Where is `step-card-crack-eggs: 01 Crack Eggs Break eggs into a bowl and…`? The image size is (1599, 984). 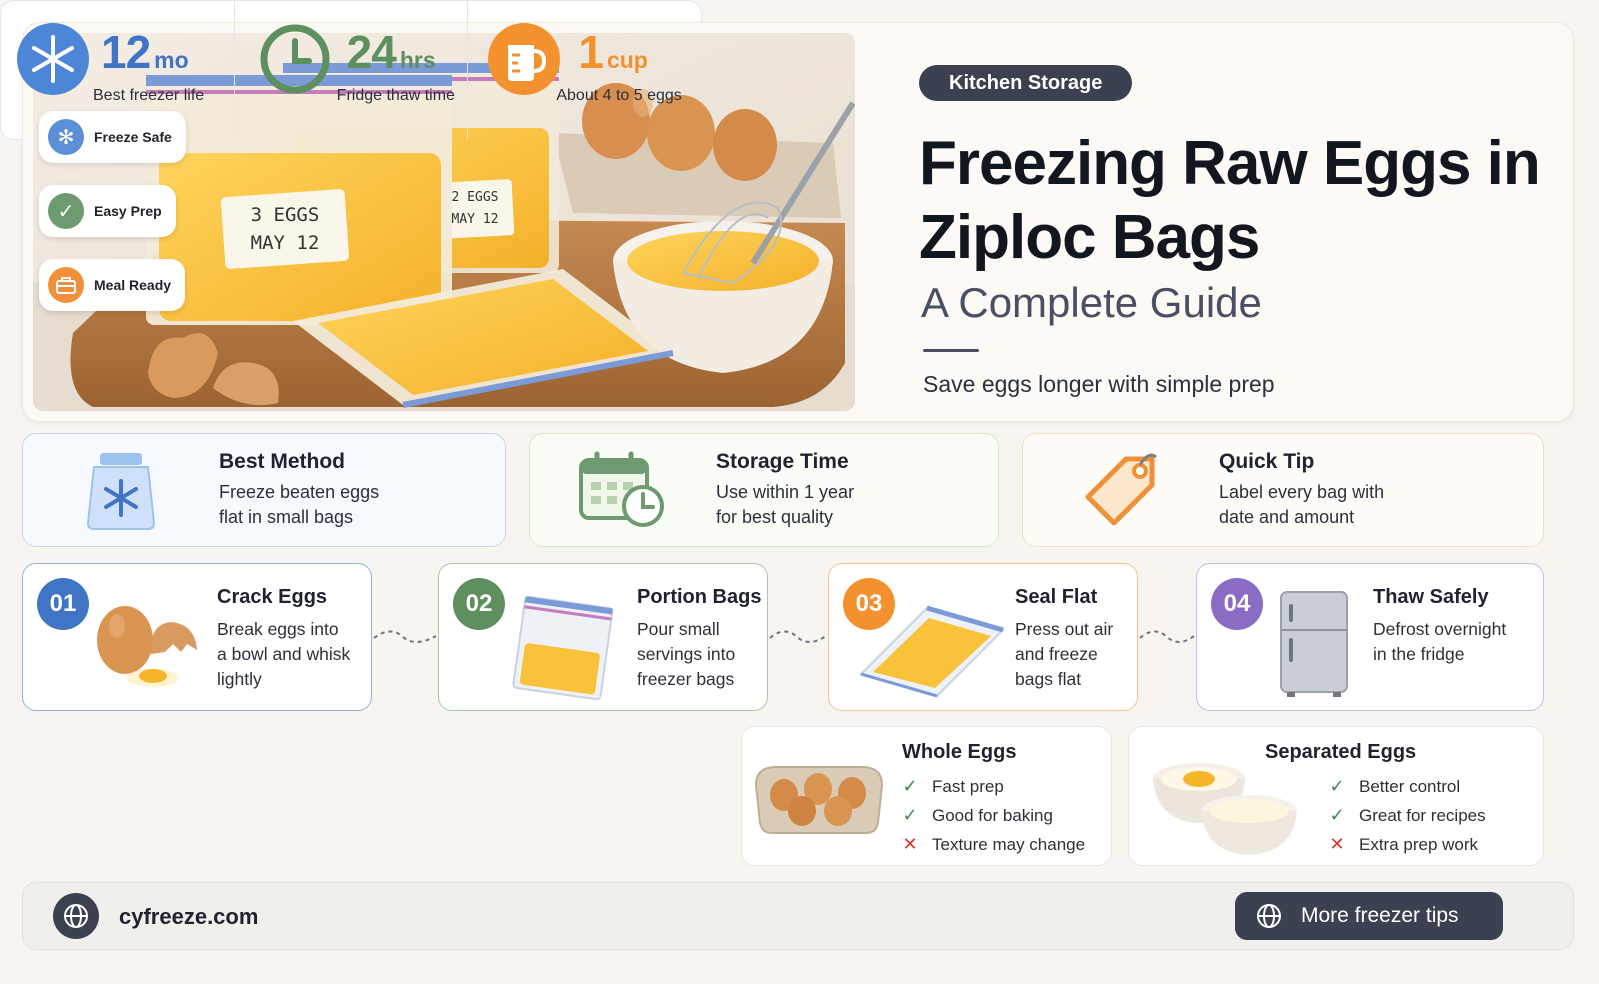
step-card-crack-eggs: 01 Crack Eggs Break eggs into a bowl and… is located at coordinates (197, 637).